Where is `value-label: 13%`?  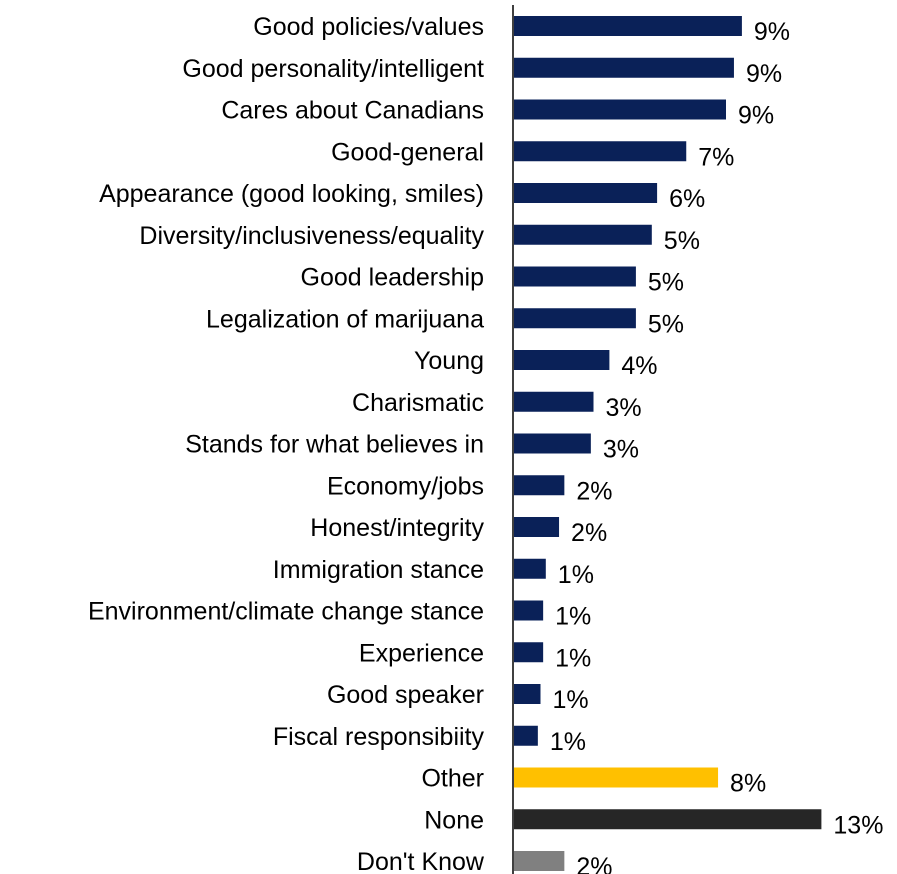 value-label: 13% is located at coordinates (858, 825).